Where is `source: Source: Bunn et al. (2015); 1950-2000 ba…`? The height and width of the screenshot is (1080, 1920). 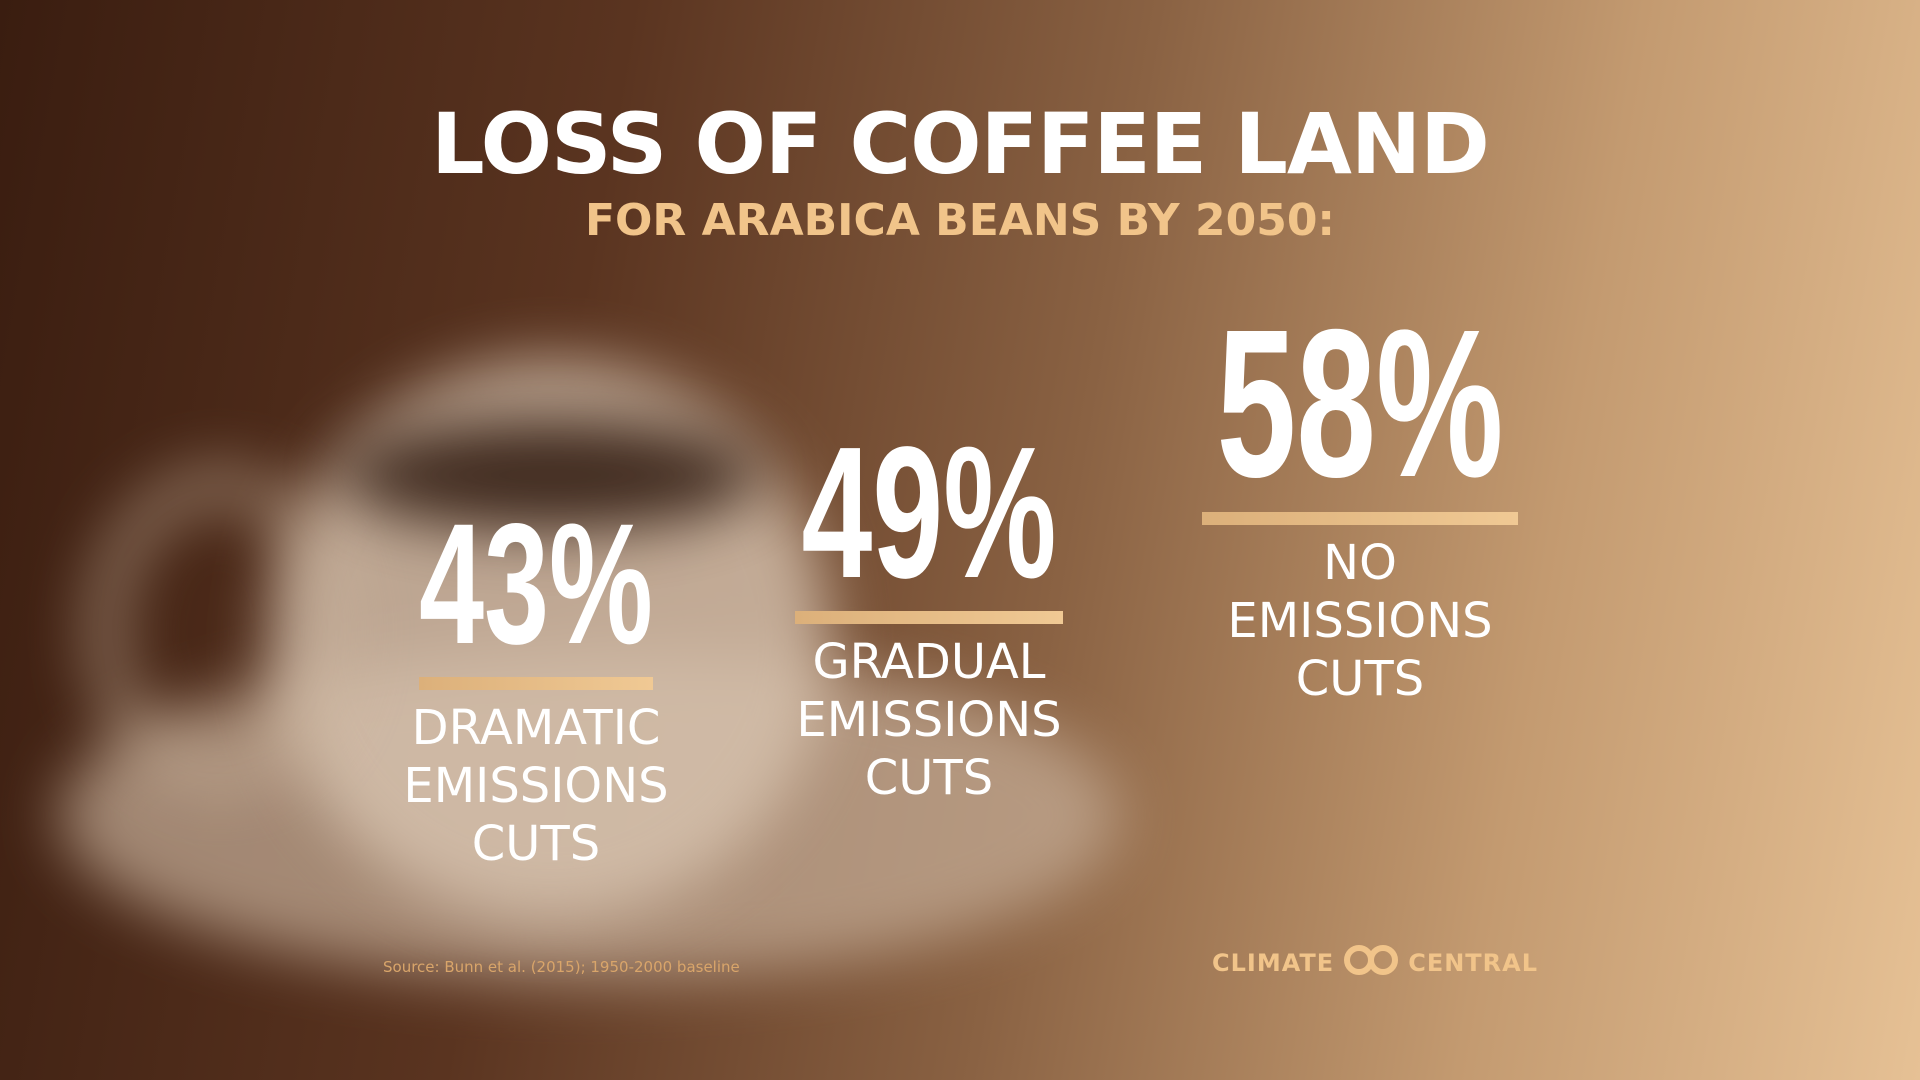 source: Source: Bunn et al. (2015); 1950-2000 ba… is located at coordinates (561, 967).